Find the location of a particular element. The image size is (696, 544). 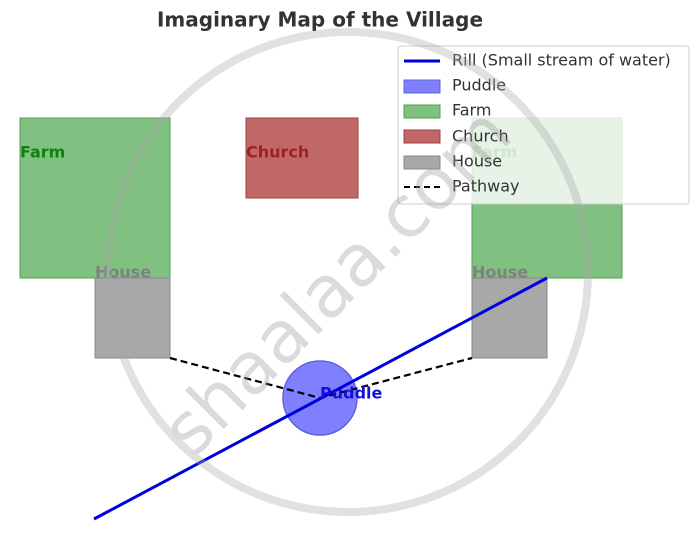

farm-left is located at coordinates (95, 198).